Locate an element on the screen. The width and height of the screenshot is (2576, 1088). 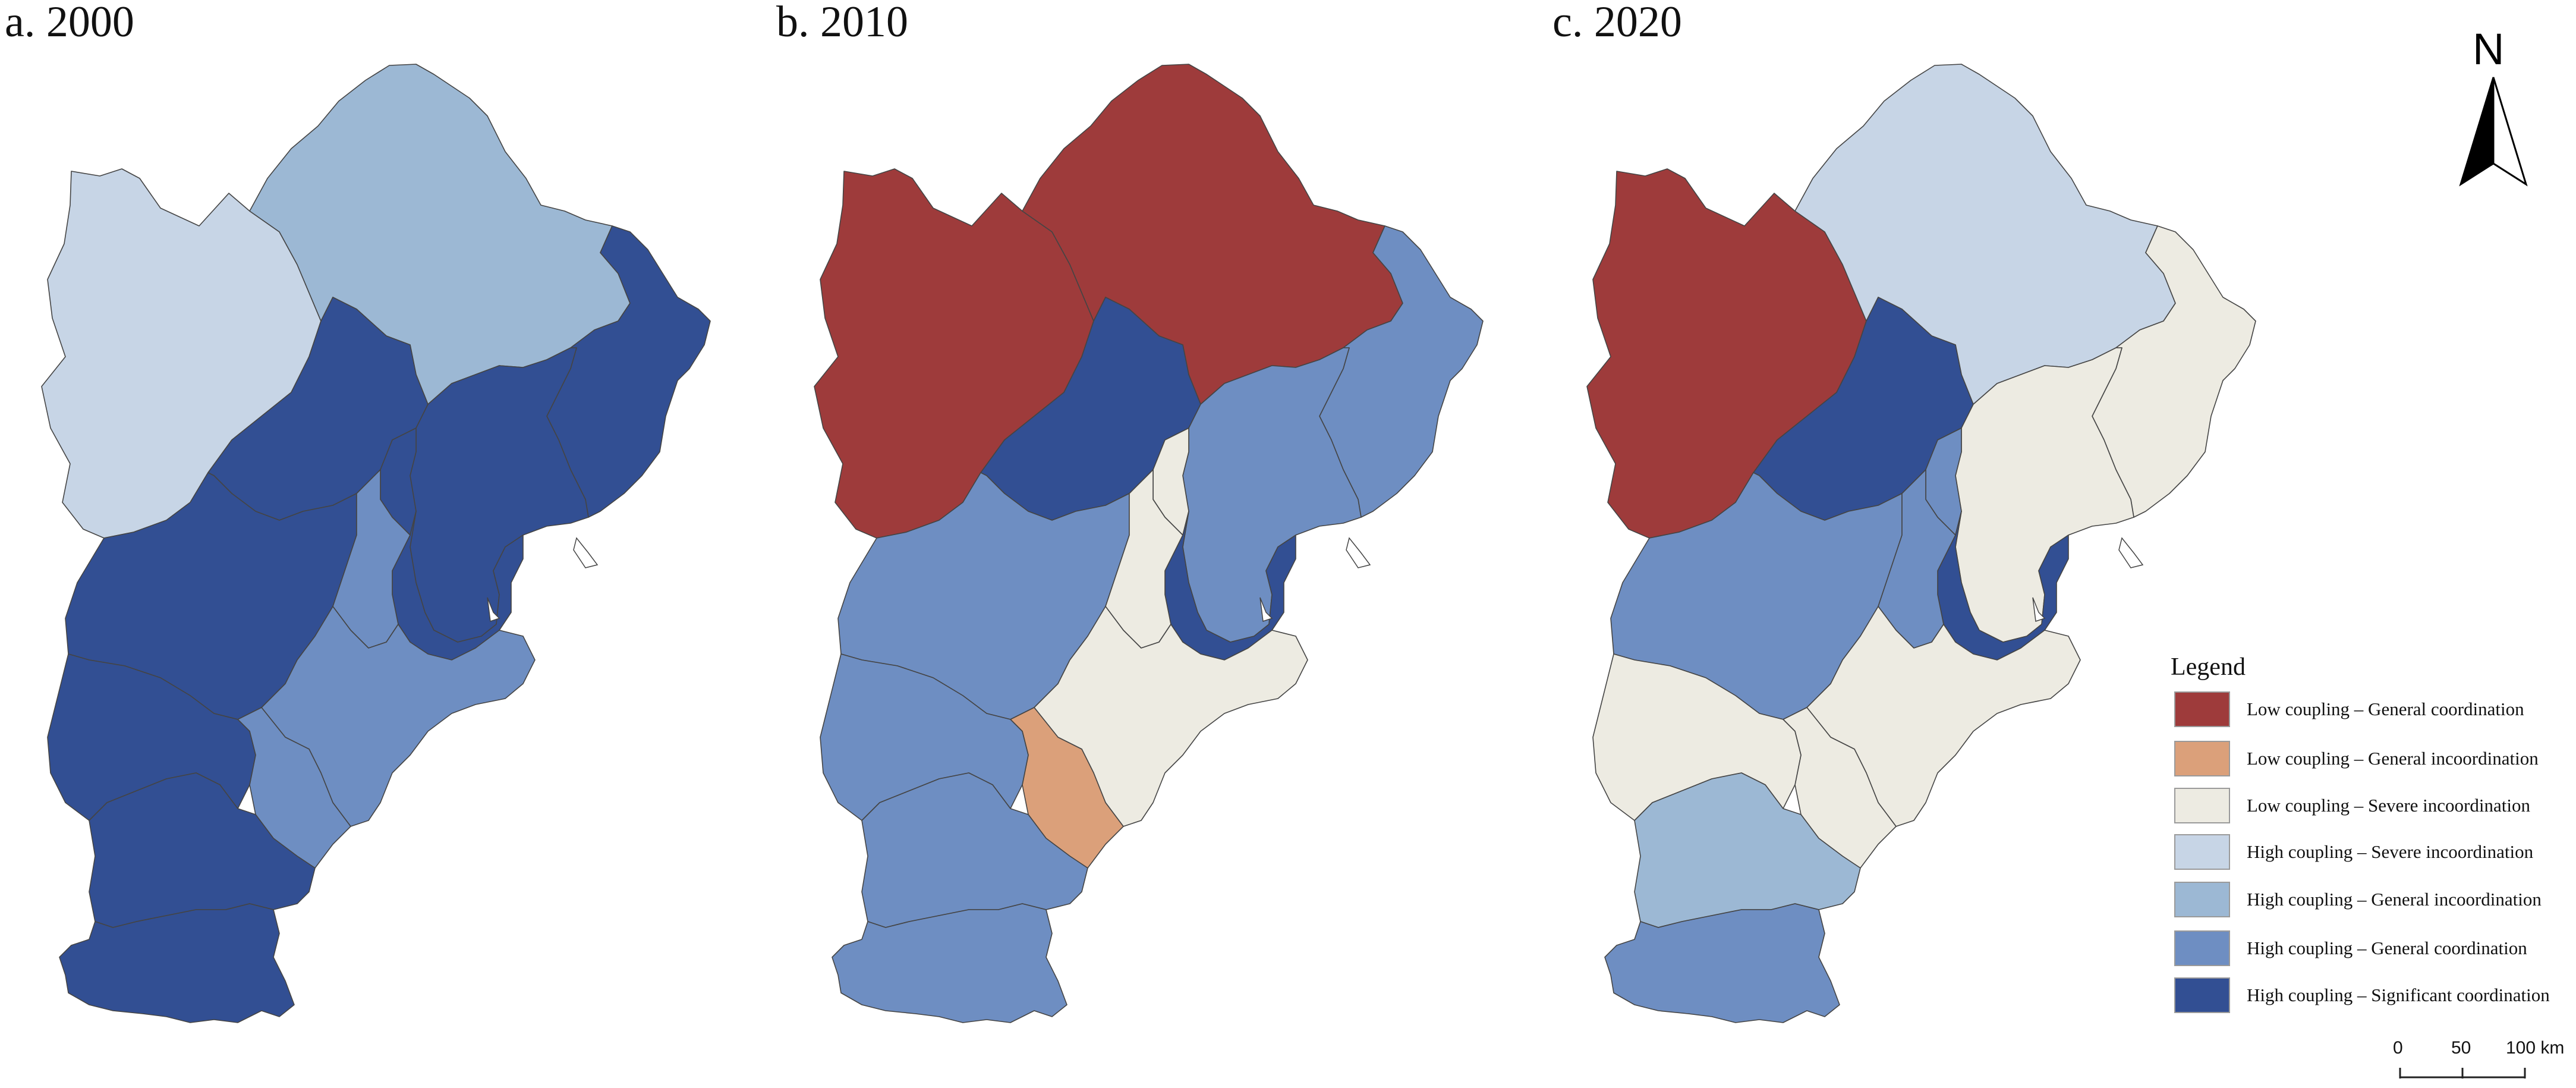
legend-item: Low coupling – General coordination is located at coordinates (2349, 709).